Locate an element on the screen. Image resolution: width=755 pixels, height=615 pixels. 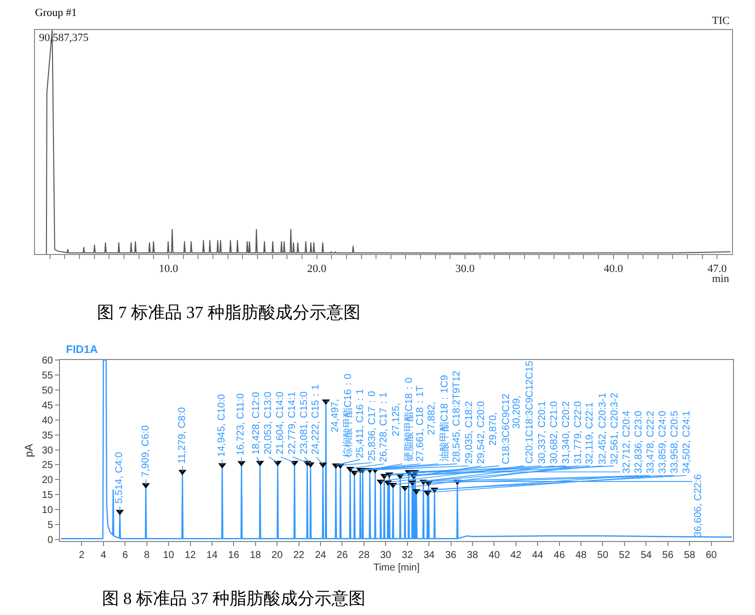
x-tick-label: 20.0 is located at coordinates (317, 269).